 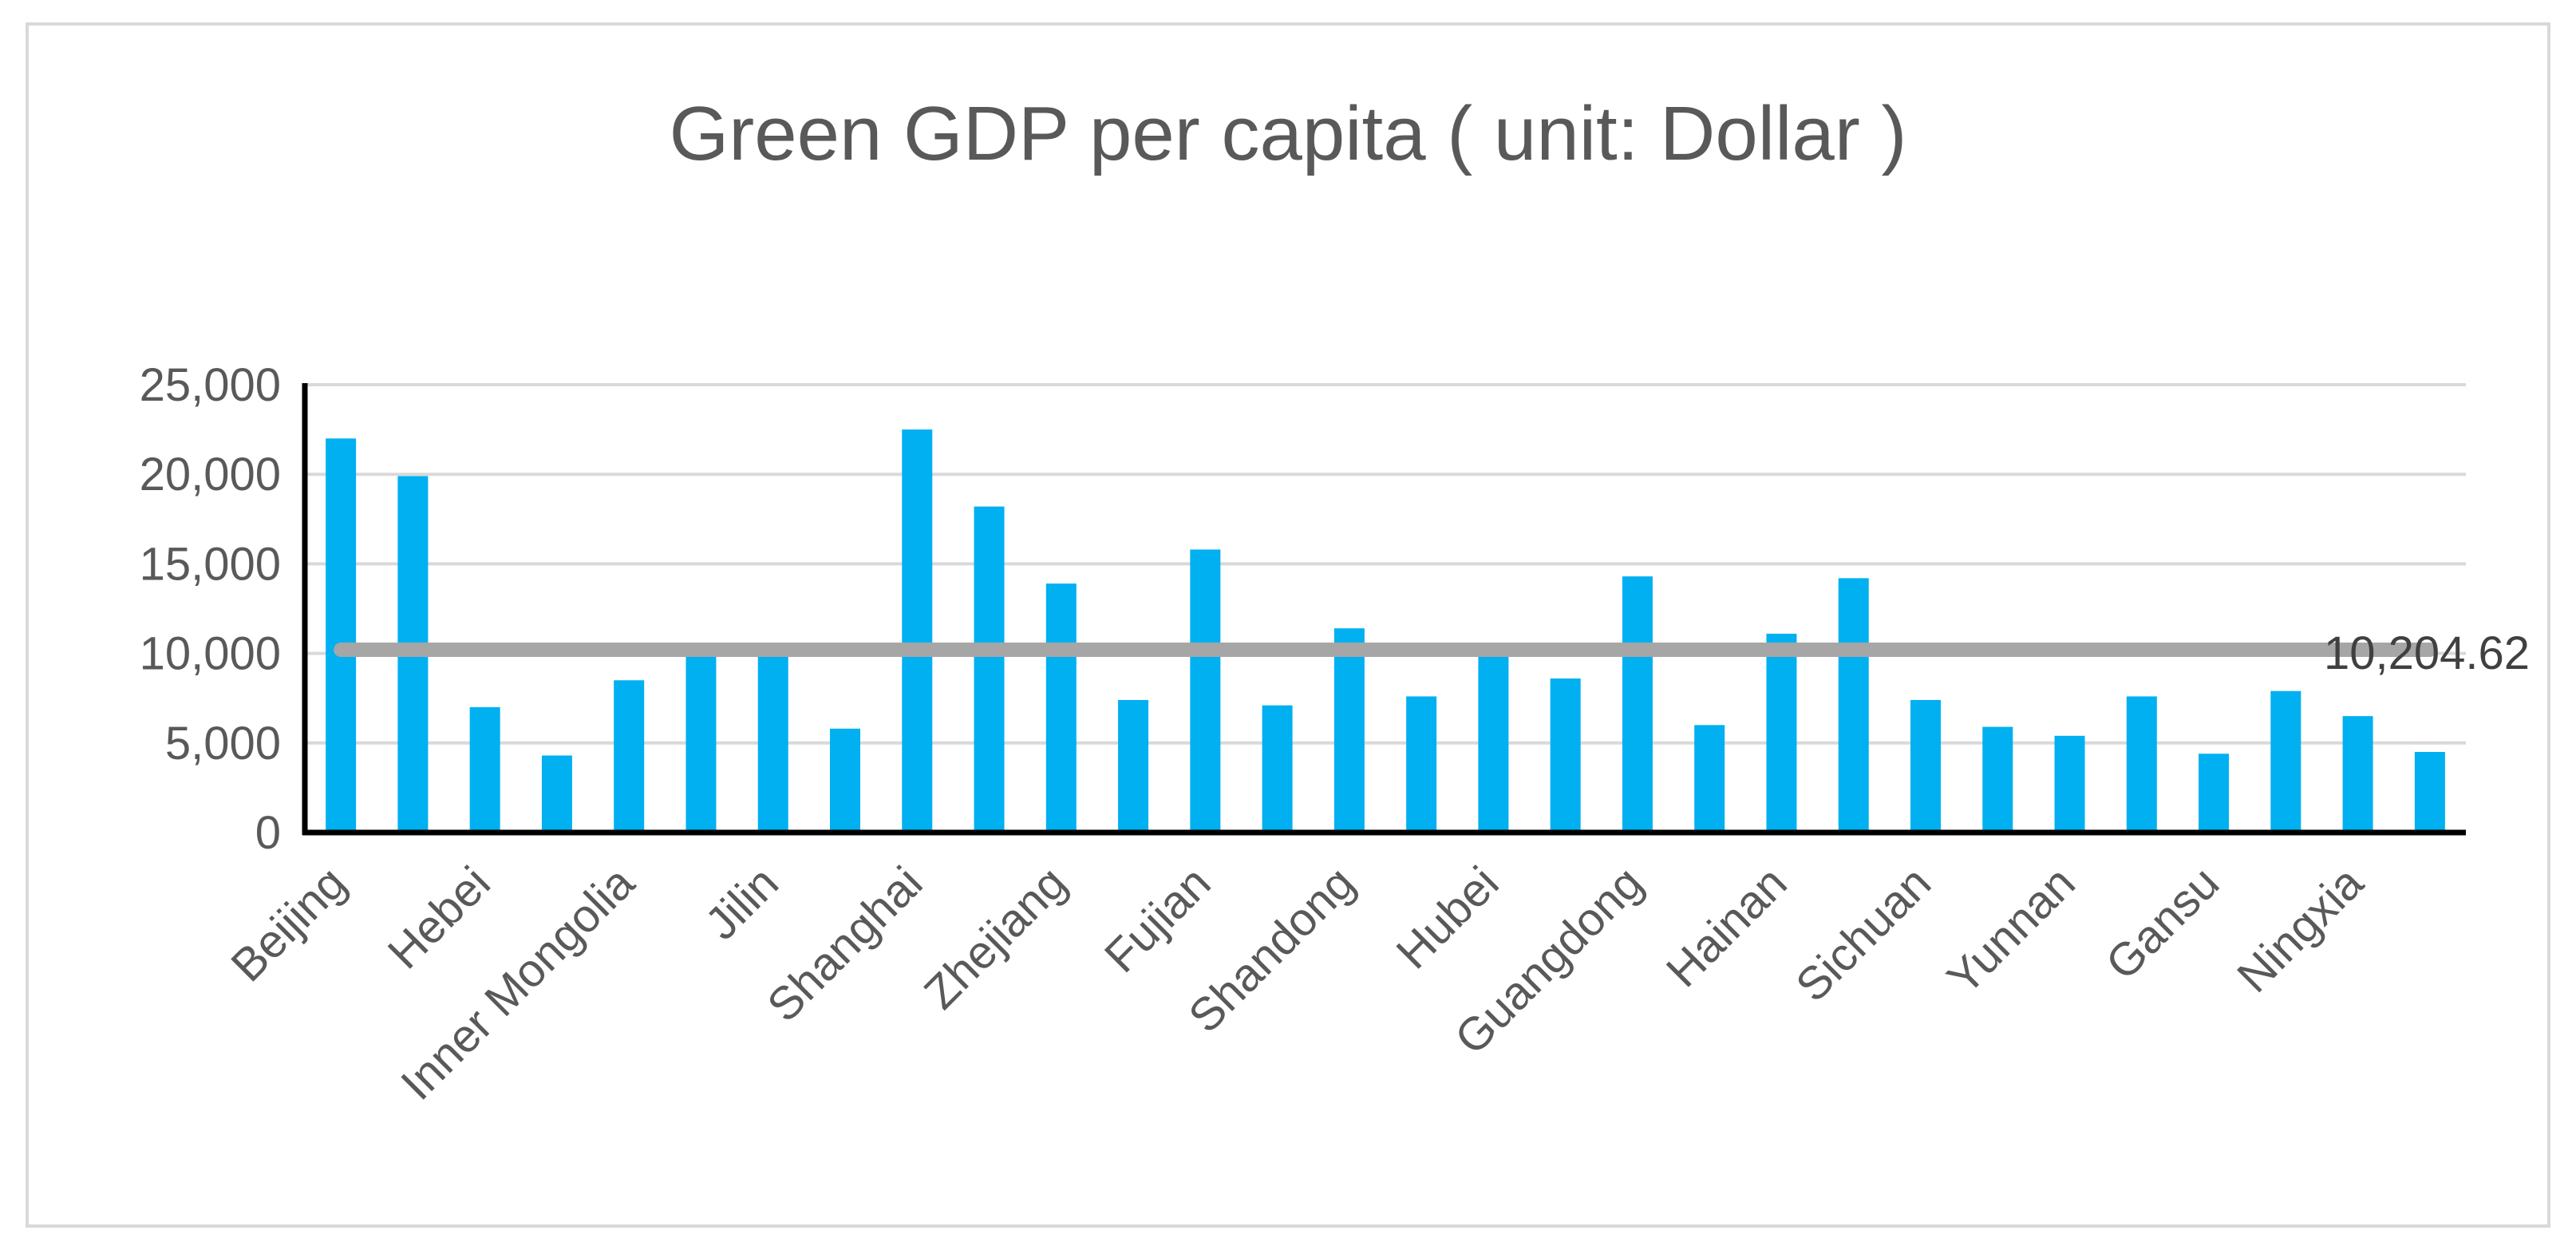 I want to click on y-tick-label: 15,000, so click(x=210, y=564).